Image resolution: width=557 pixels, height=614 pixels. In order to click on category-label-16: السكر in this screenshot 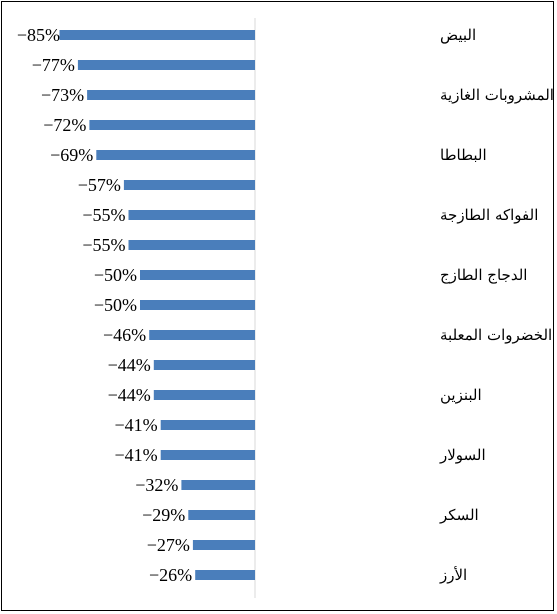, I will do `click(459, 515)`.